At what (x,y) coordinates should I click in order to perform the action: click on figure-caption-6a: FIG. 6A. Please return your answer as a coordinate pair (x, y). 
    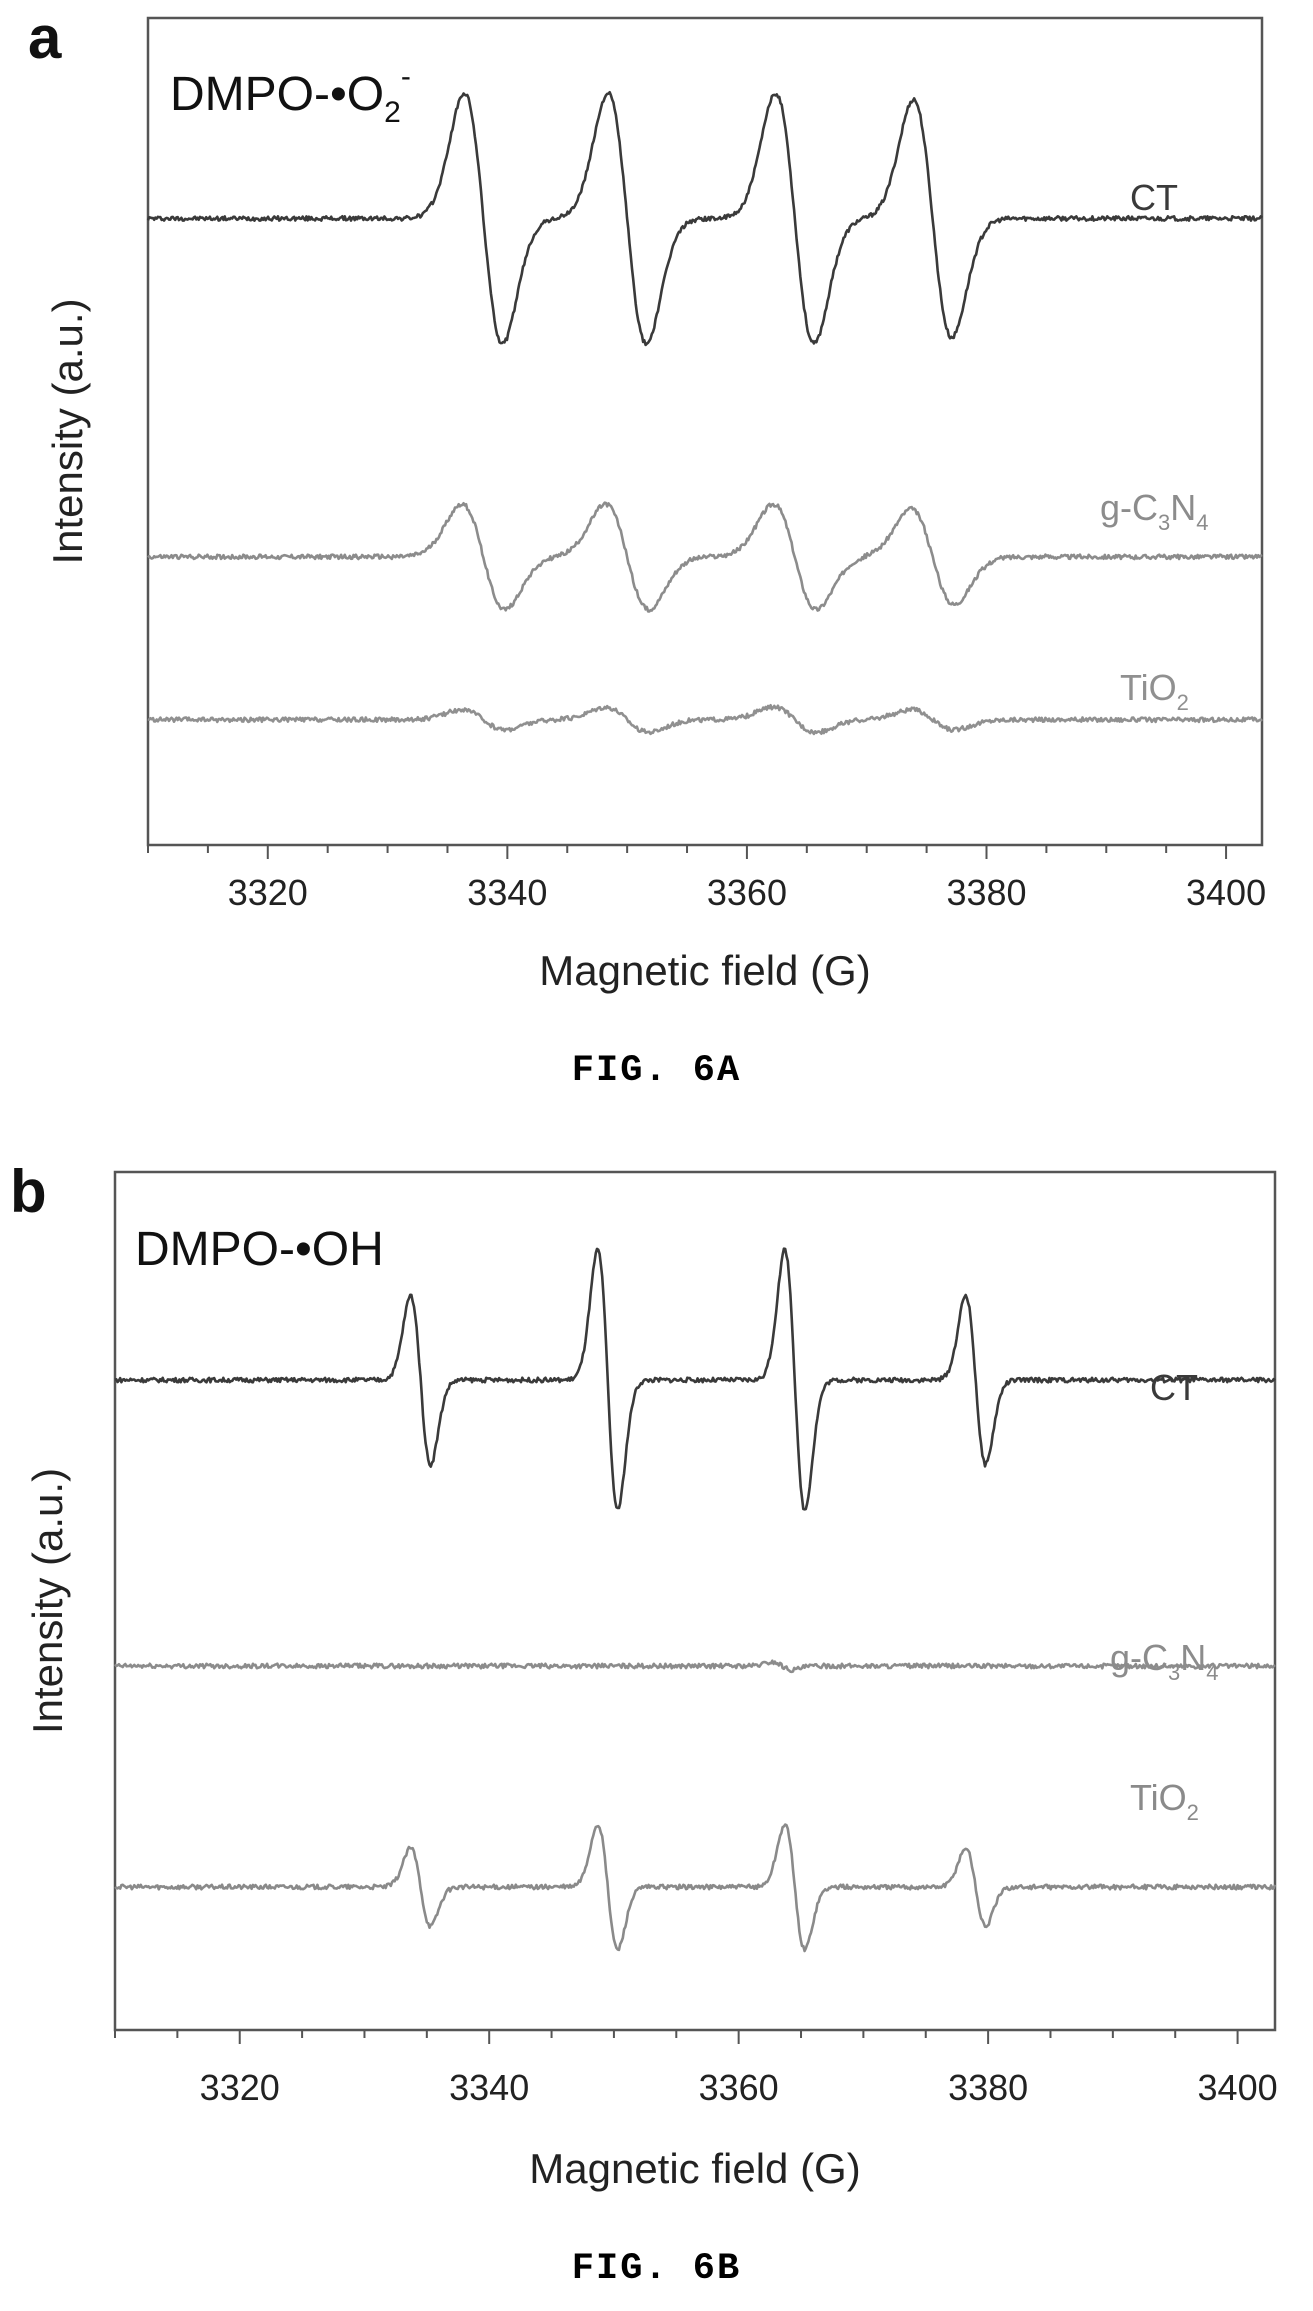
    Looking at the image, I should click on (656, 1071).